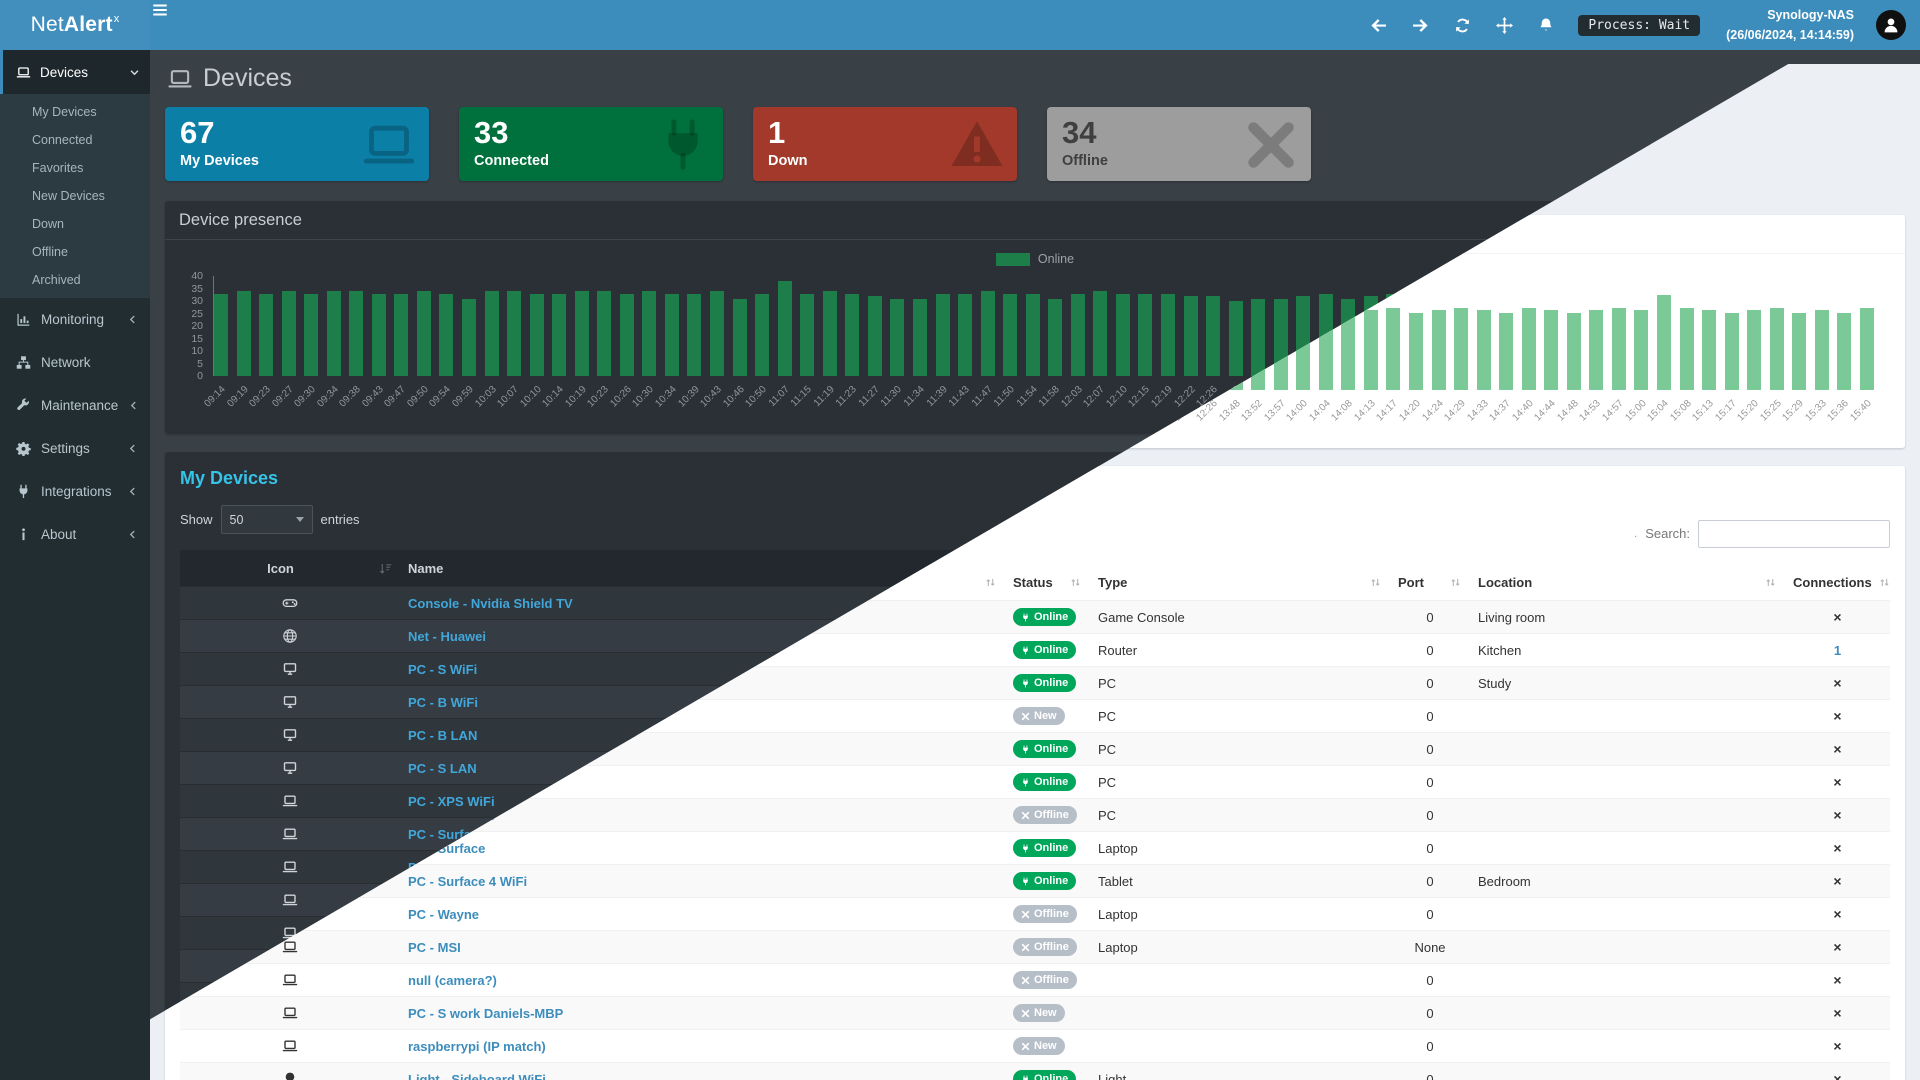 The width and height of the screenshot is (1920, 1080). What do you see at coordinates (297, 144) in the screenshot?
I see `card-my-devices: 67 My Devices` at bounding box center [297, 144].